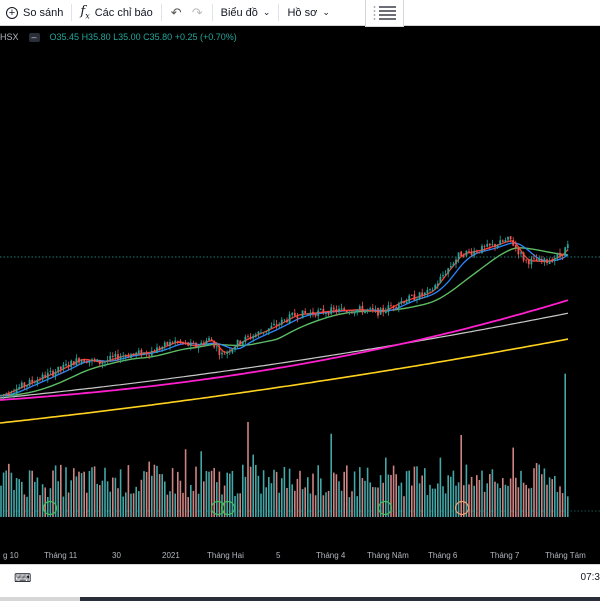 Image resolution: width=600 pixels, height=601 pixels. I want to click on chart-type-button: Biểu đồ ⌄, so click(246, 12).